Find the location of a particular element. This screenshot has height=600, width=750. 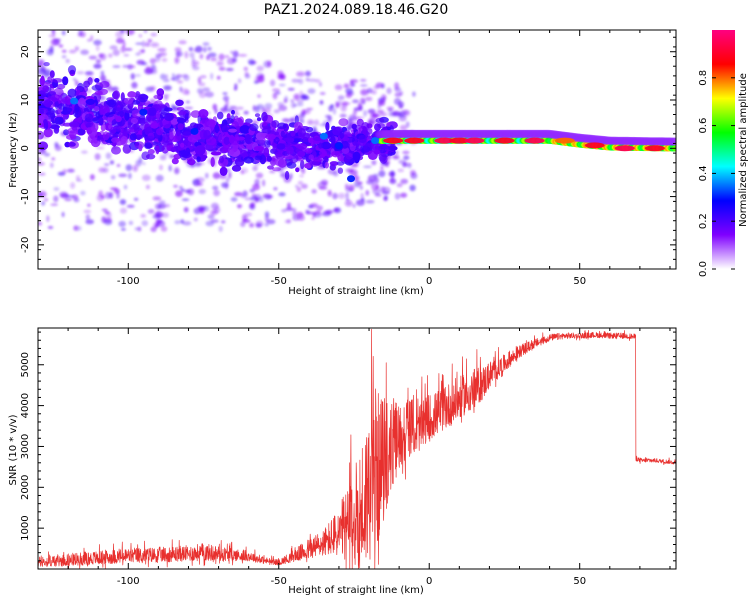

snr-ylabel: SNR (10 * v/v) is located at coordinates (13, 449).